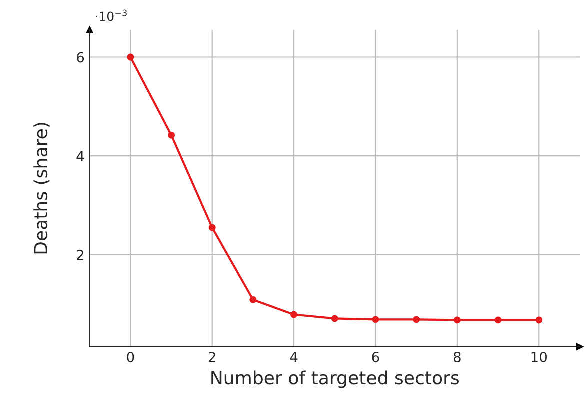  Describe the element at coordinates (376, 357) in the screenshot. I see `x-tick-label: 6` at that location.